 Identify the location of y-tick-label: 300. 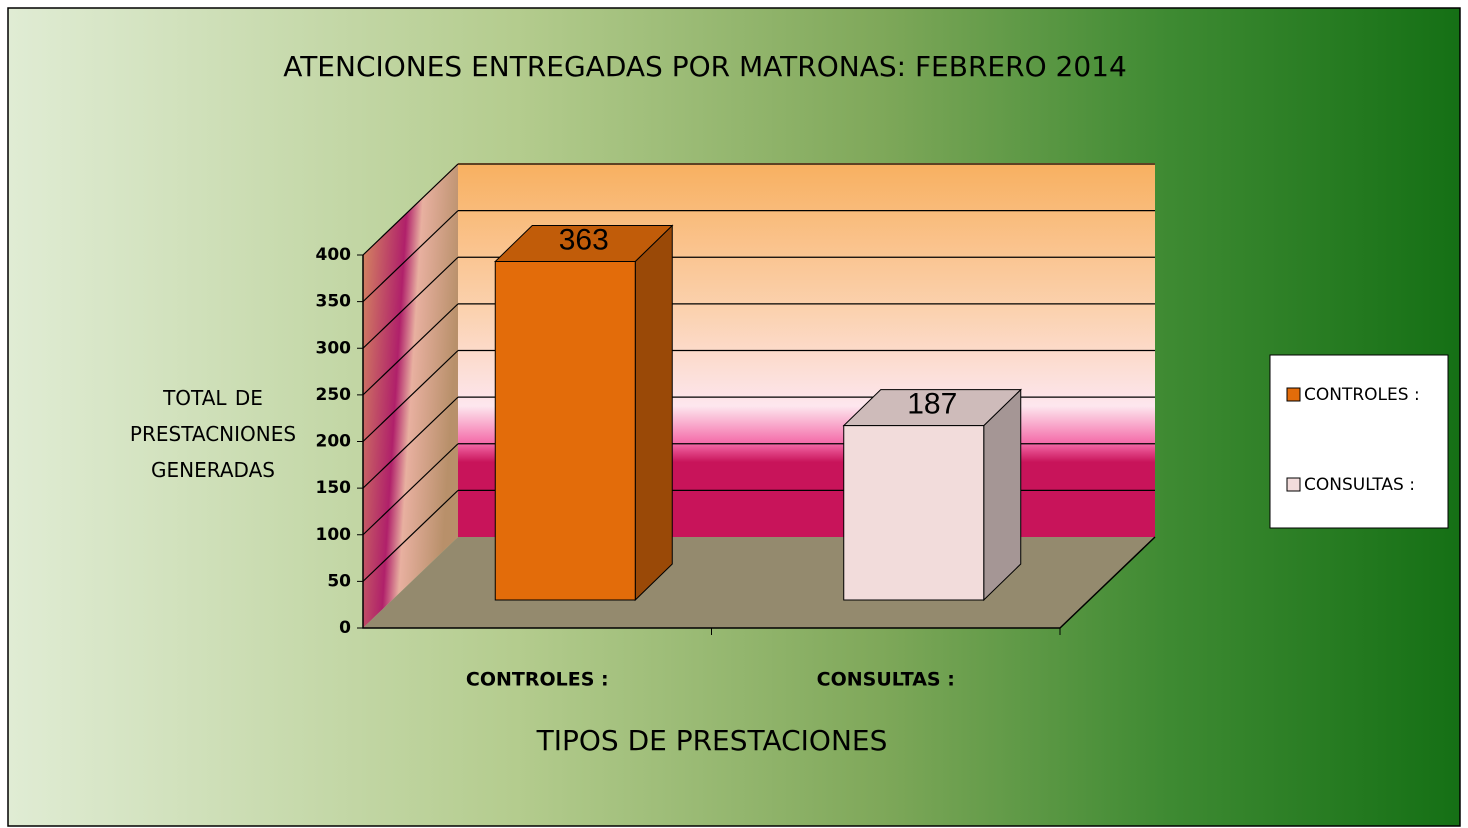
(334, 348).